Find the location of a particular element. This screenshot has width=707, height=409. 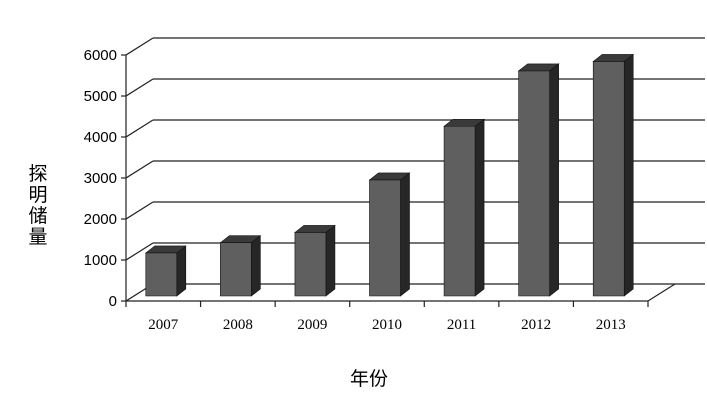

bar-2007 is located at coordinates (165, 271).